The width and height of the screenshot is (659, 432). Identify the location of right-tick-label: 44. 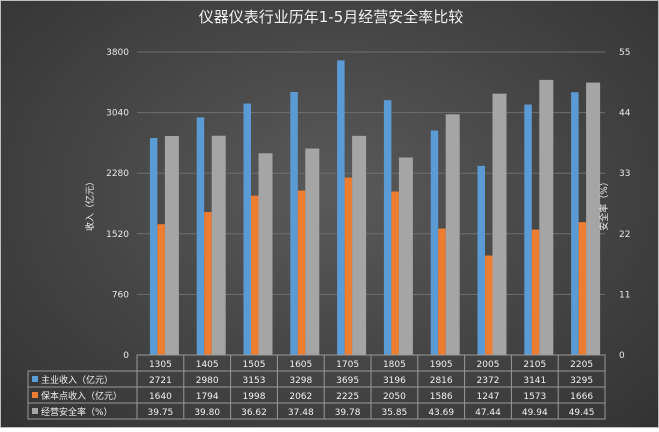
(625, 114).